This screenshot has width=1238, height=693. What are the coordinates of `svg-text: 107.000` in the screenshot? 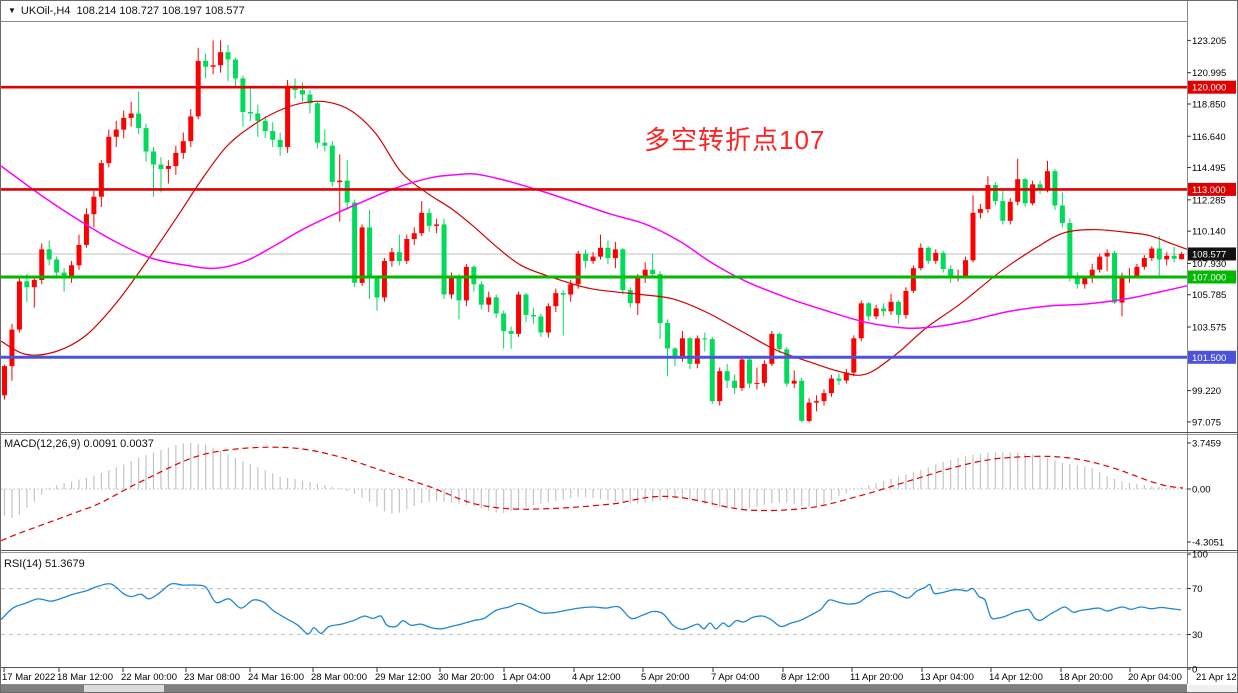 It's located at (1209, 278).